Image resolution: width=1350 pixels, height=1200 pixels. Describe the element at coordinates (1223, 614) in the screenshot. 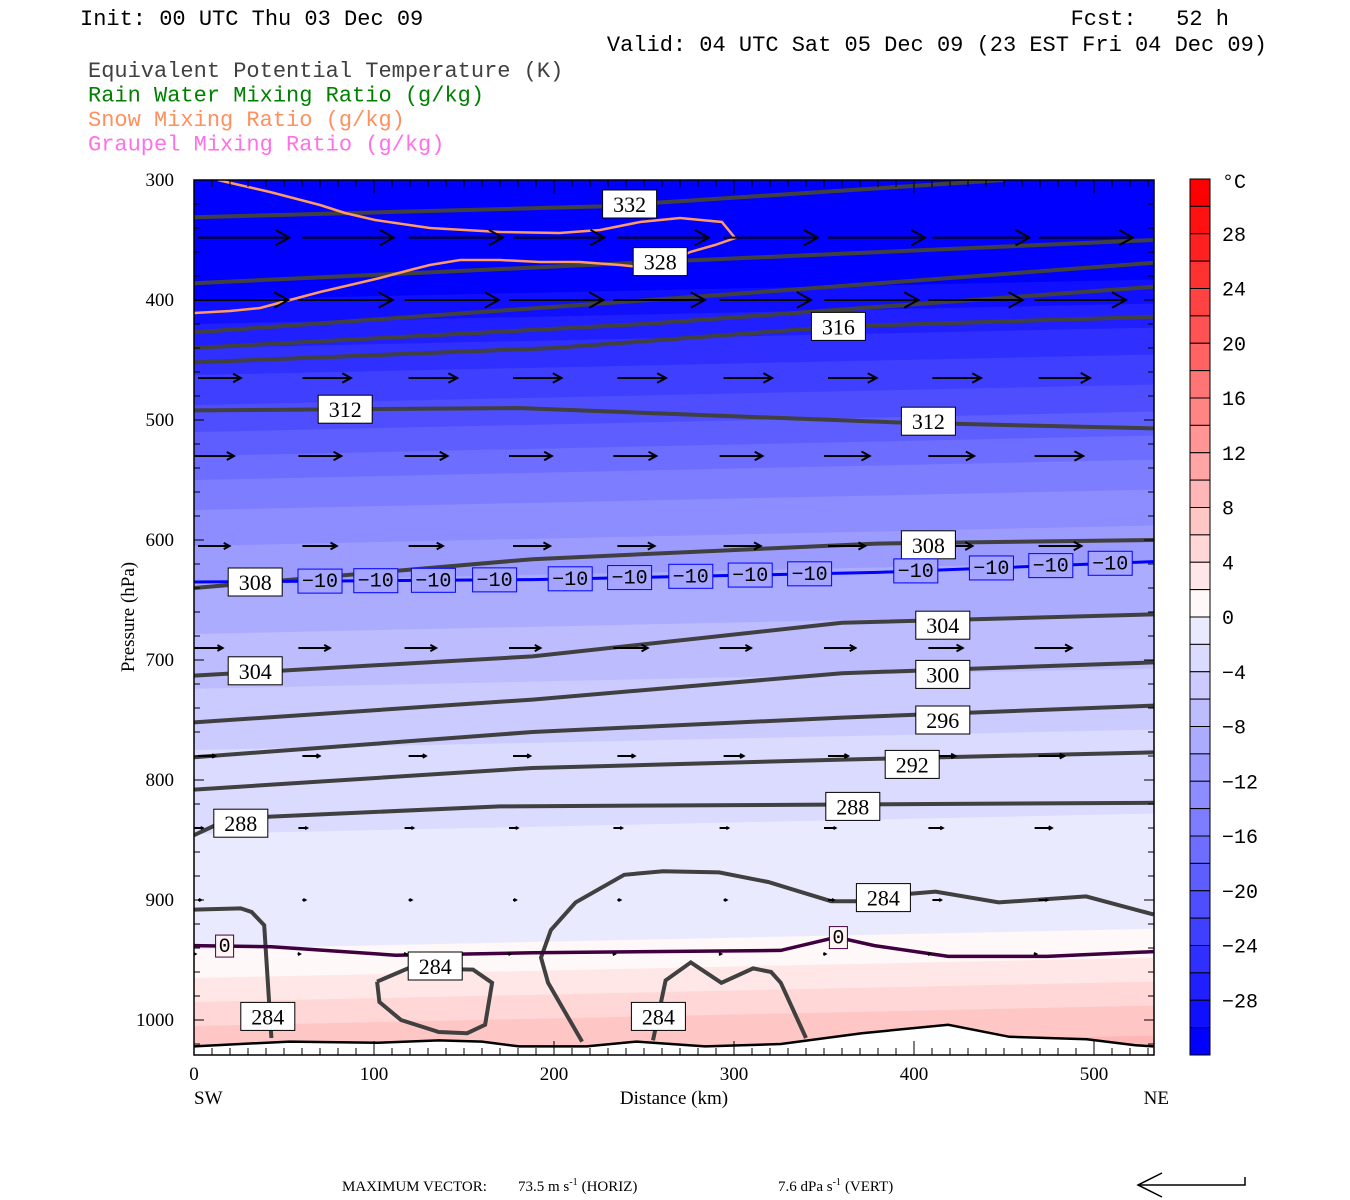

I see `colorbar: °C 28 24 20 16 12 8 4 0 −4 −8 −12 −16 −20 −24 −28` at that location.